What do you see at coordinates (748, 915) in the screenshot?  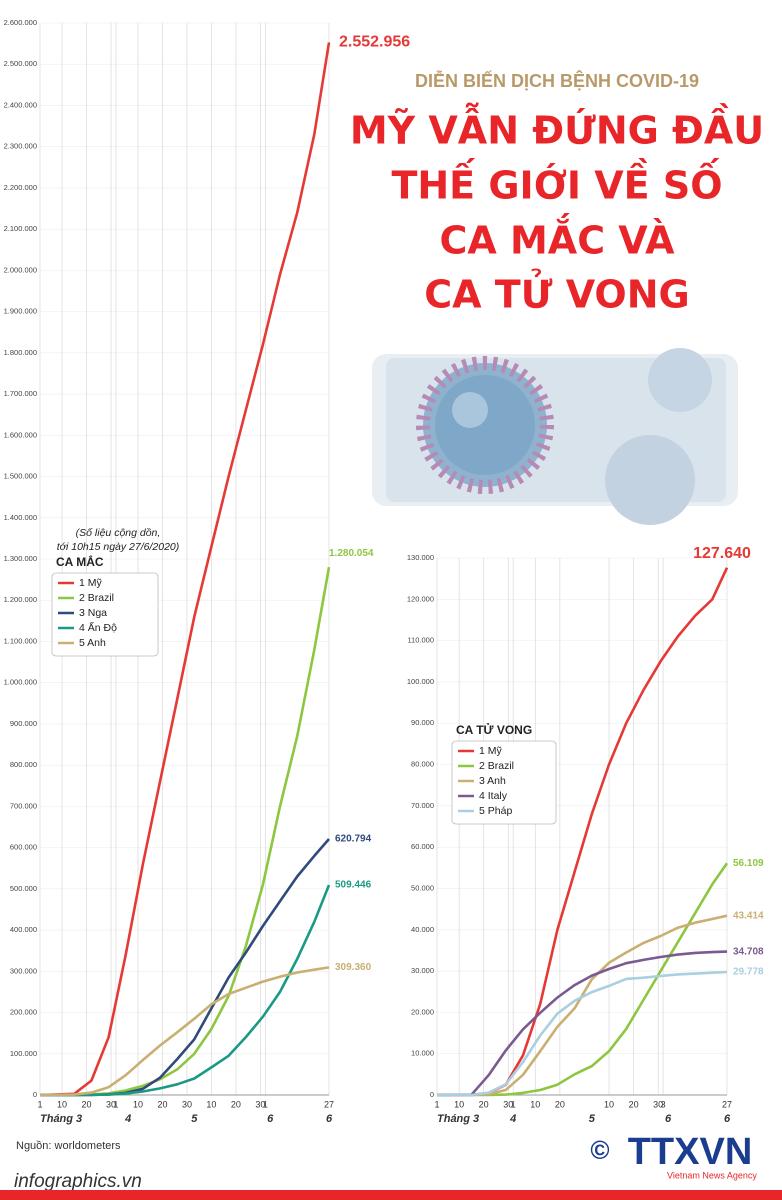 I see `end-label: 43.414` at bounding box center [748, 915].